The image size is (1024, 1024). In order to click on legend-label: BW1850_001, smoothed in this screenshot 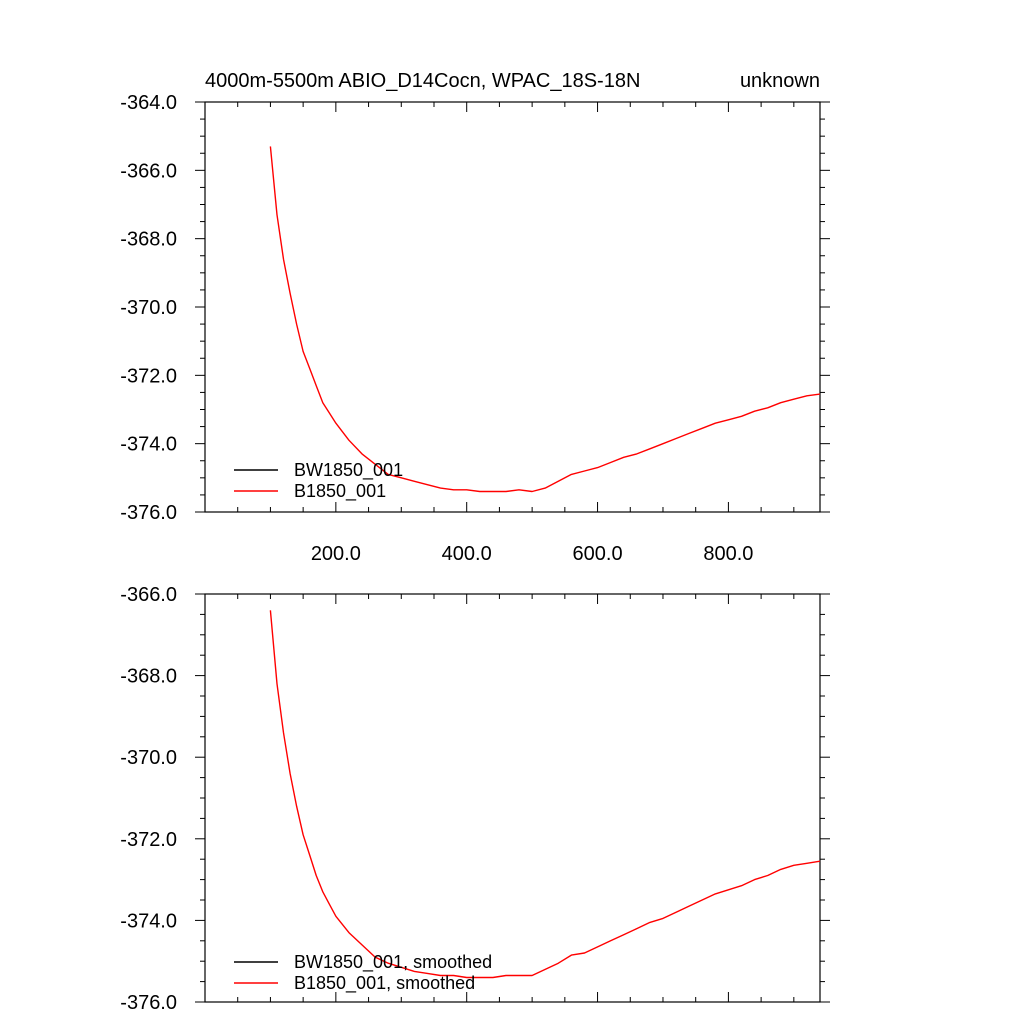, I will do `click(393, 962)`.